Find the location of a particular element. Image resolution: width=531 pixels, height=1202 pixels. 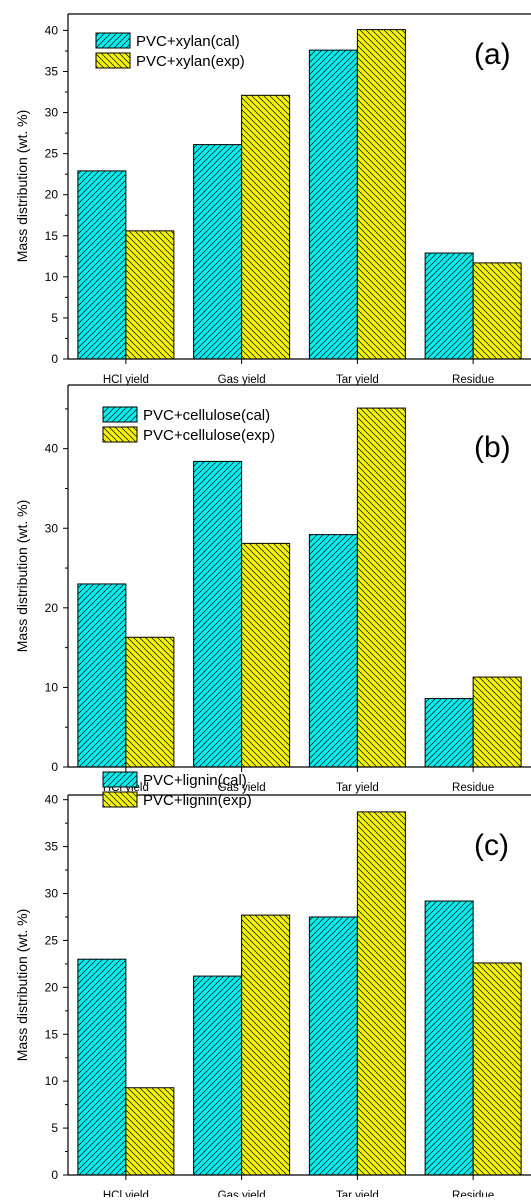

legend-label-cal: PVC+lignin(cal) is located at coordinates (195, 780).